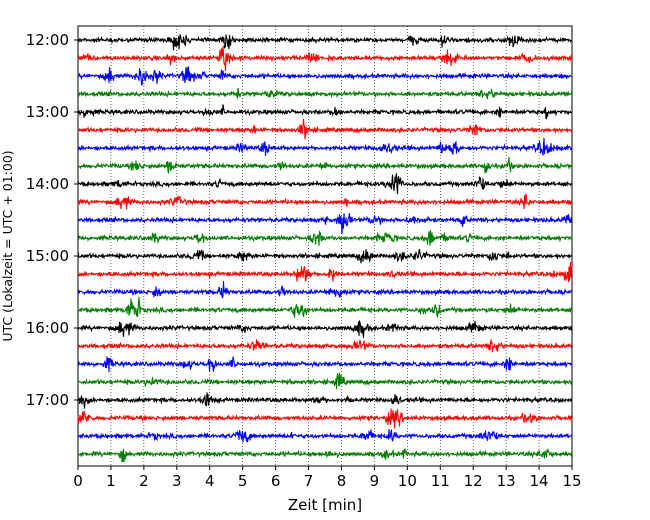 The height and width of the screenshot is (520, 650). I want to click on y-axis-label: UTC (Lokalzeit = UTC + 01:00), so click(7, 245).